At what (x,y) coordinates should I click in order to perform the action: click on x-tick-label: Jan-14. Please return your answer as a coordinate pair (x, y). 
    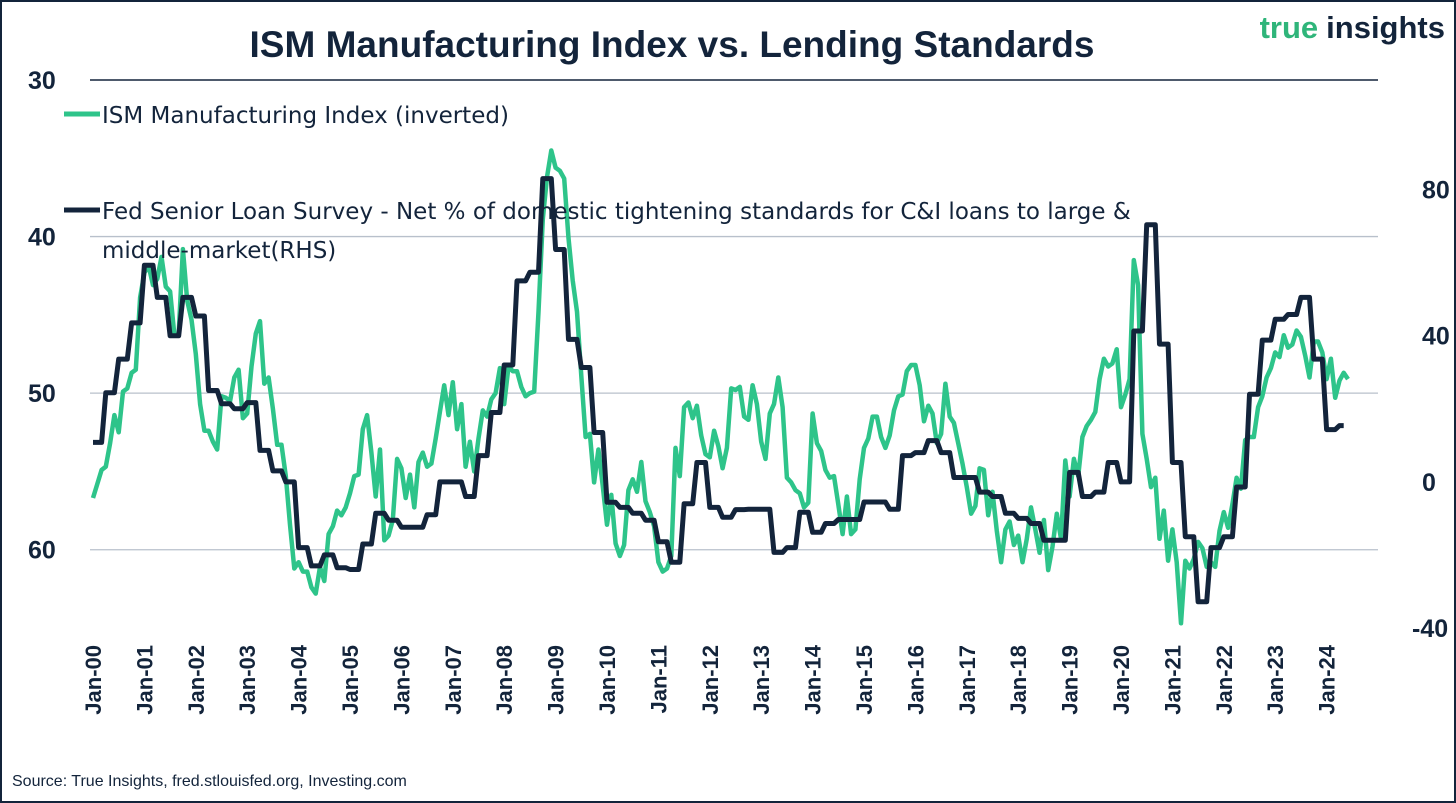
    Looking at the image, I should click on (813, 679).